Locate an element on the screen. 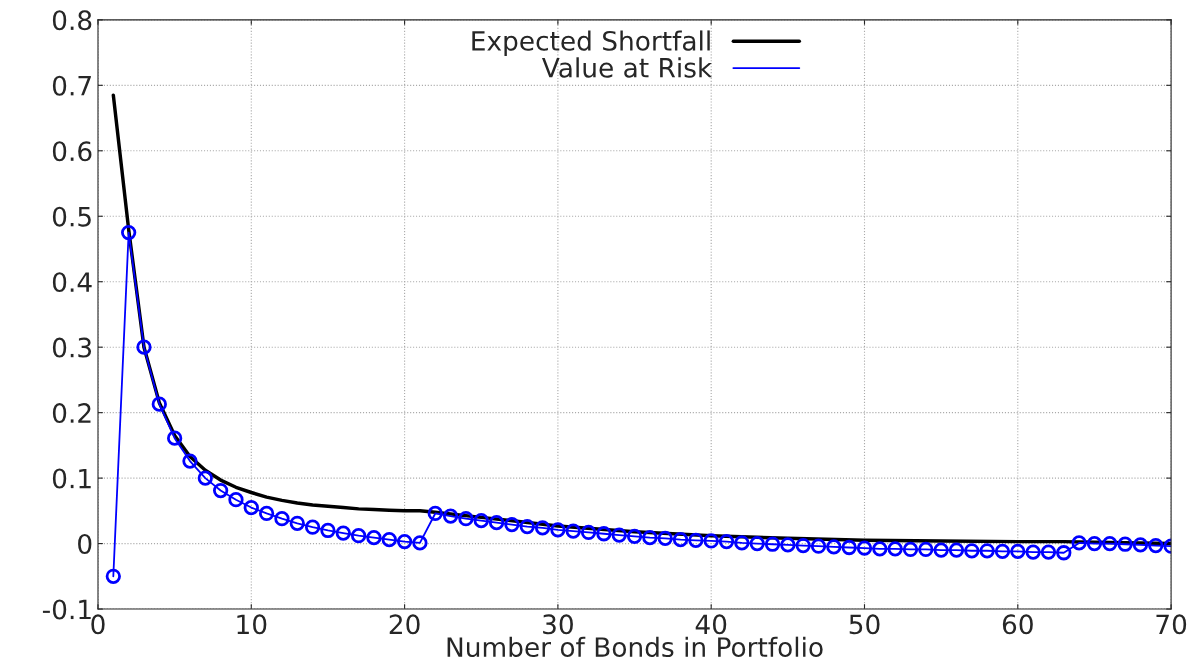 The image size is (1195, 662). x-tick-label: 50 is located at coordinates (864, 624).